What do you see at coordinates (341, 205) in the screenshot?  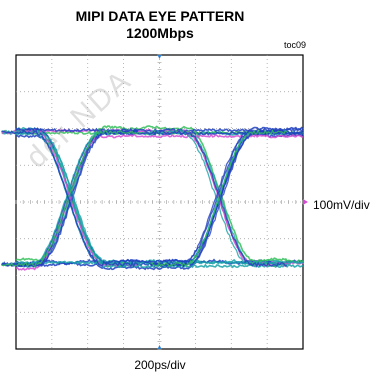 I see `vertical-scale-label: 100mV/div` at bounding box center [341, 205].